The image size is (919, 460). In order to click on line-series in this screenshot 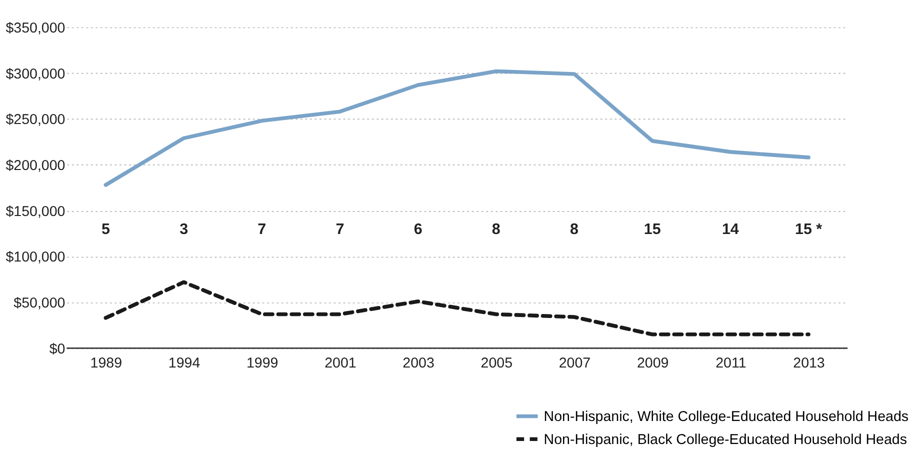, I will do `click(457, 308)`.